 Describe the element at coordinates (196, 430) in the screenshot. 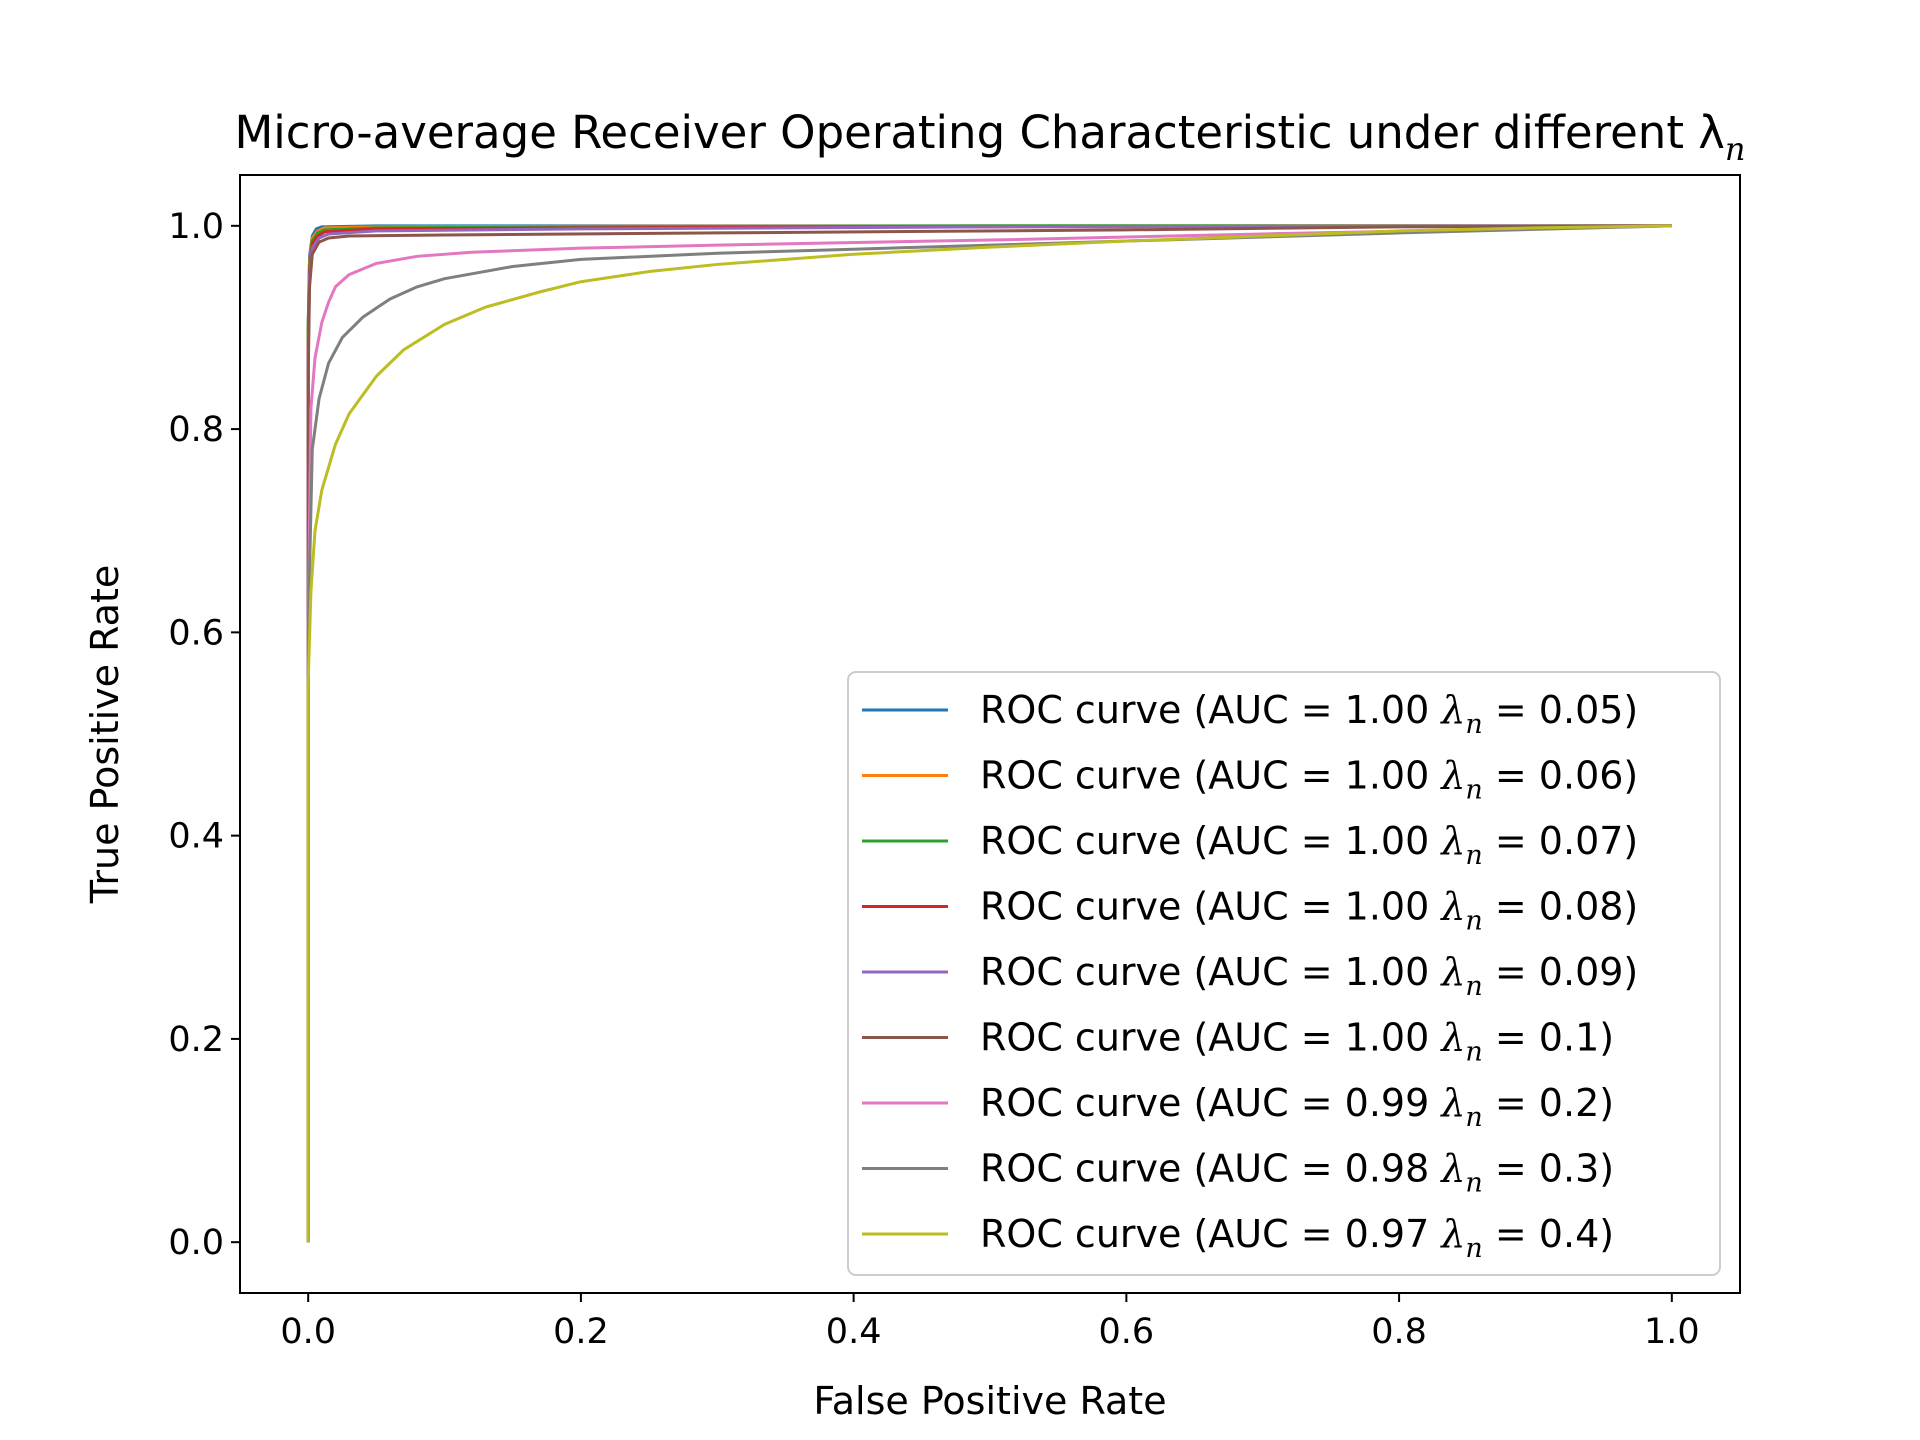

I see `y-tick-label-4: 0.8` at that location.